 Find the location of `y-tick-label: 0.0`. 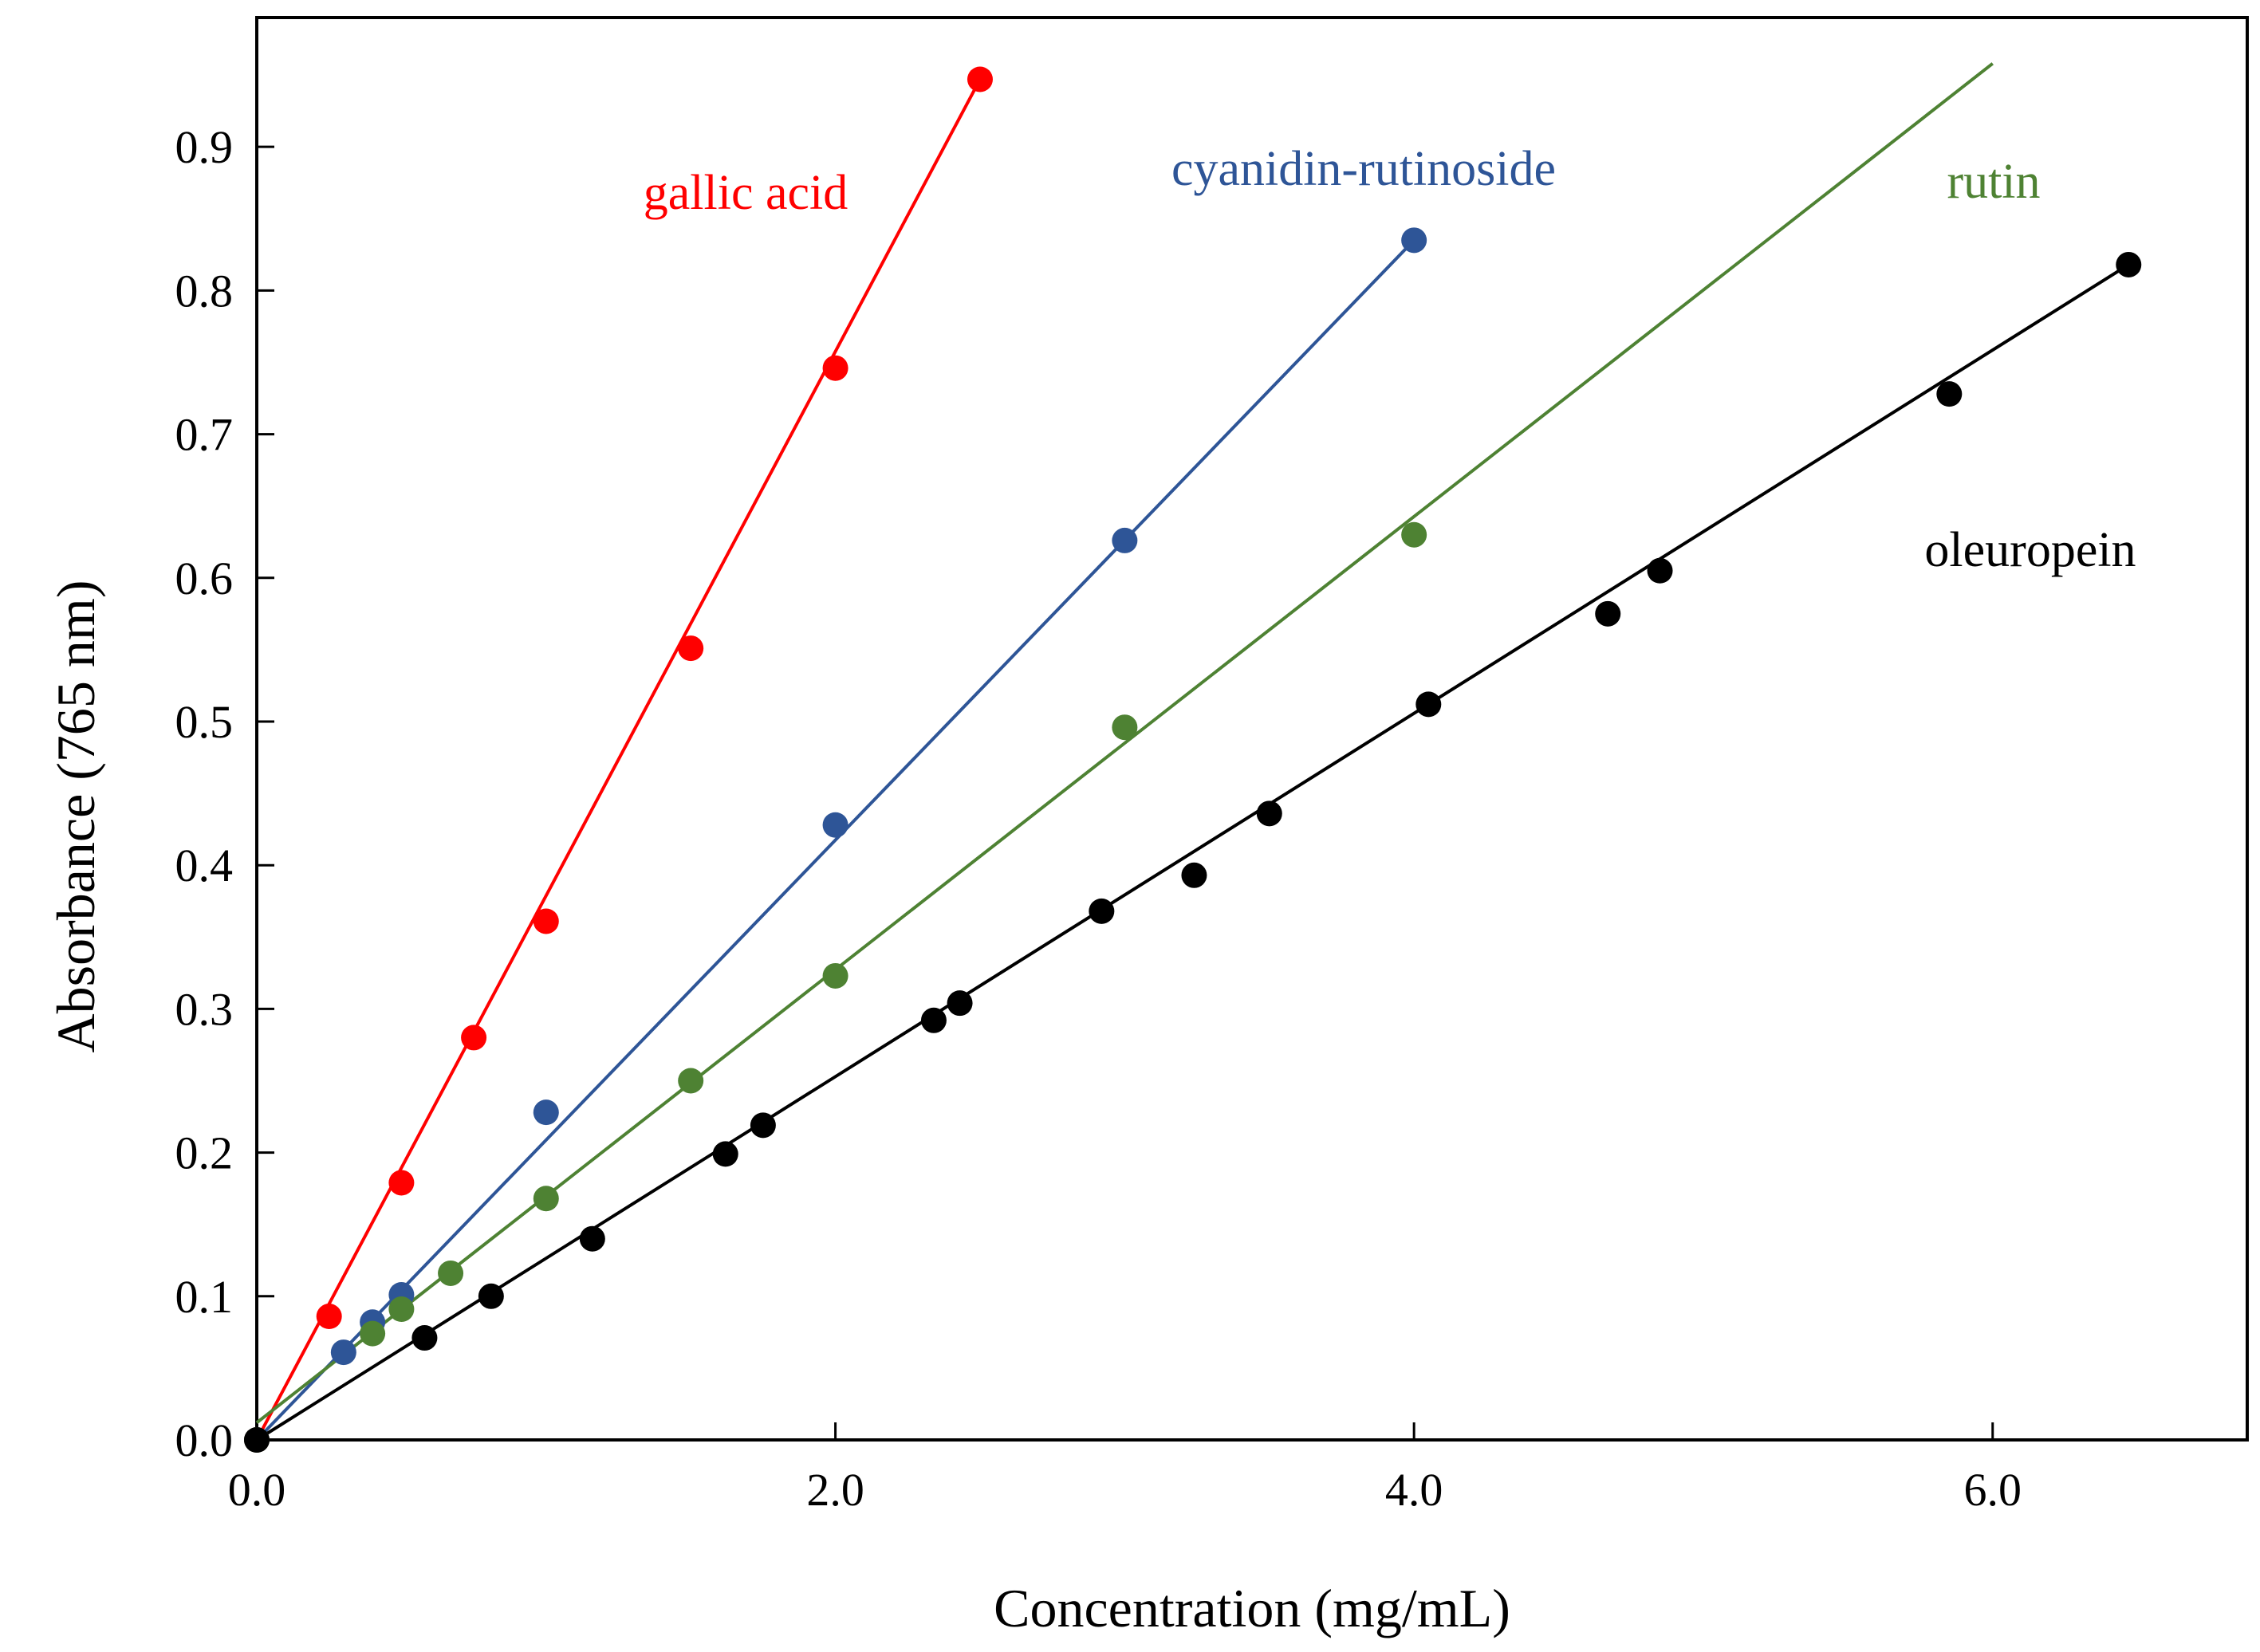

y-tick-label: 0.0 is located at coordinates (204, 1440).